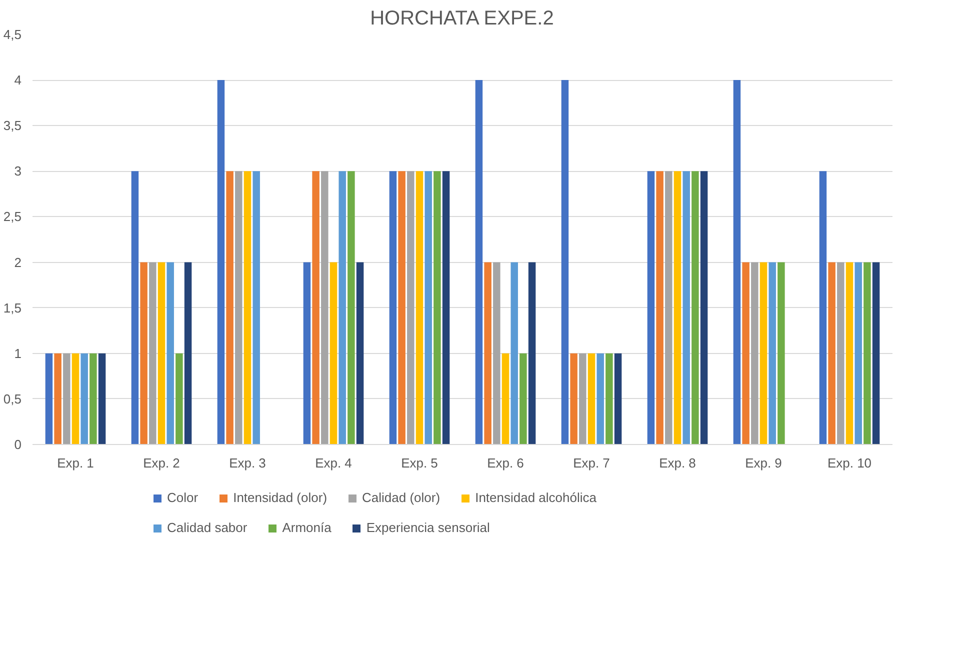 The image size is (971, 648). Describe the element at coordinates (18, 171) in the screenshot. I see `y-tick-label: 3` at that location.